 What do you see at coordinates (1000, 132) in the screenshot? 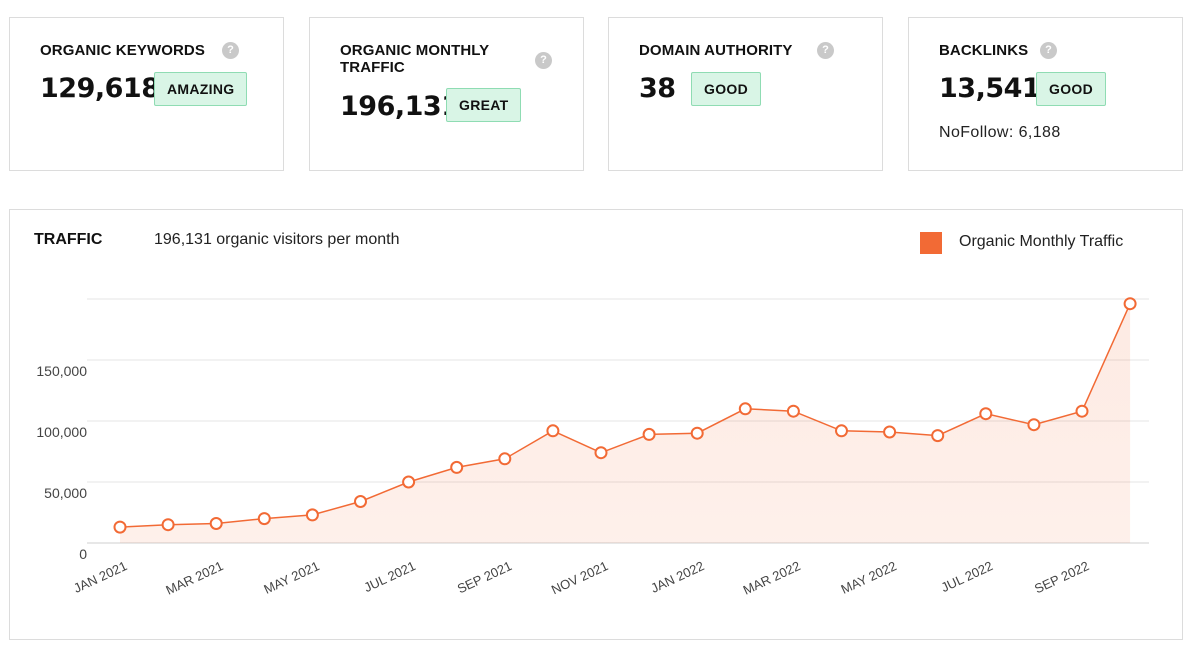
I see `nofollow-count: NoFollow: 6,188` at bounding box center [1000, 132].